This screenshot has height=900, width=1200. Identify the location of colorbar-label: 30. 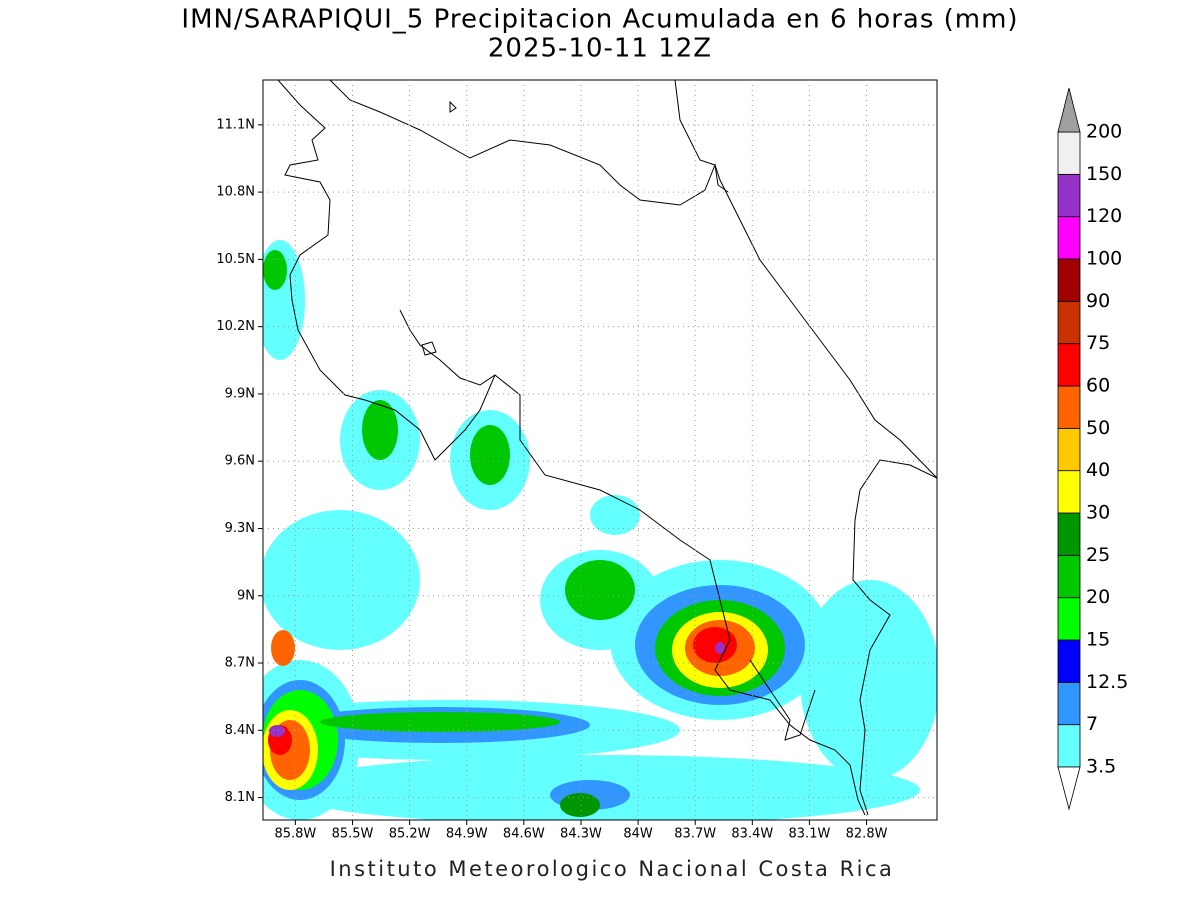
(1098, 513).